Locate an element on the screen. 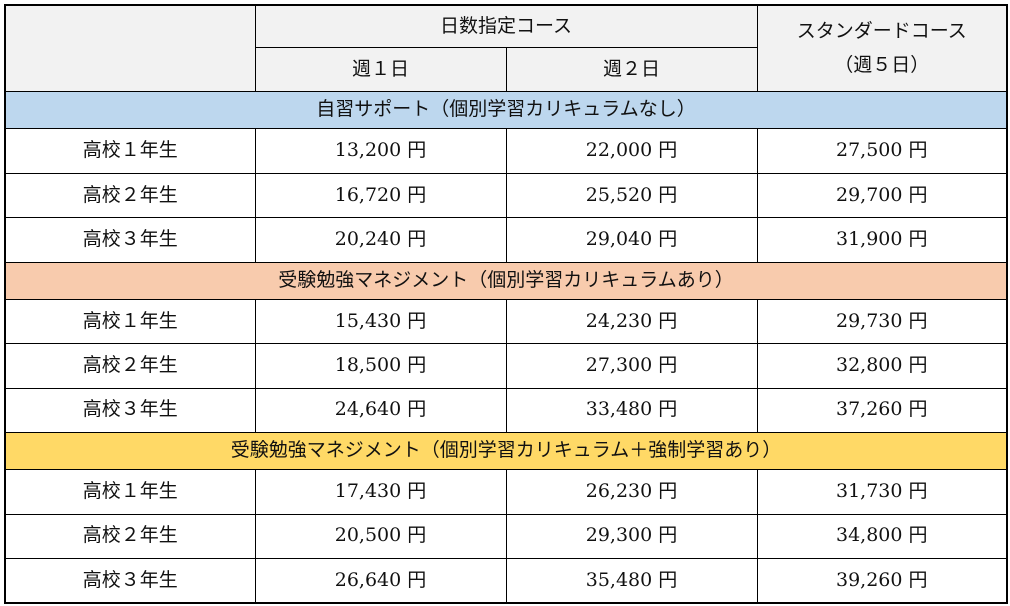 This screenshot has height=606, width=1010. week2-price-cell: 22,000 円 is located at coordinates (631, 151).